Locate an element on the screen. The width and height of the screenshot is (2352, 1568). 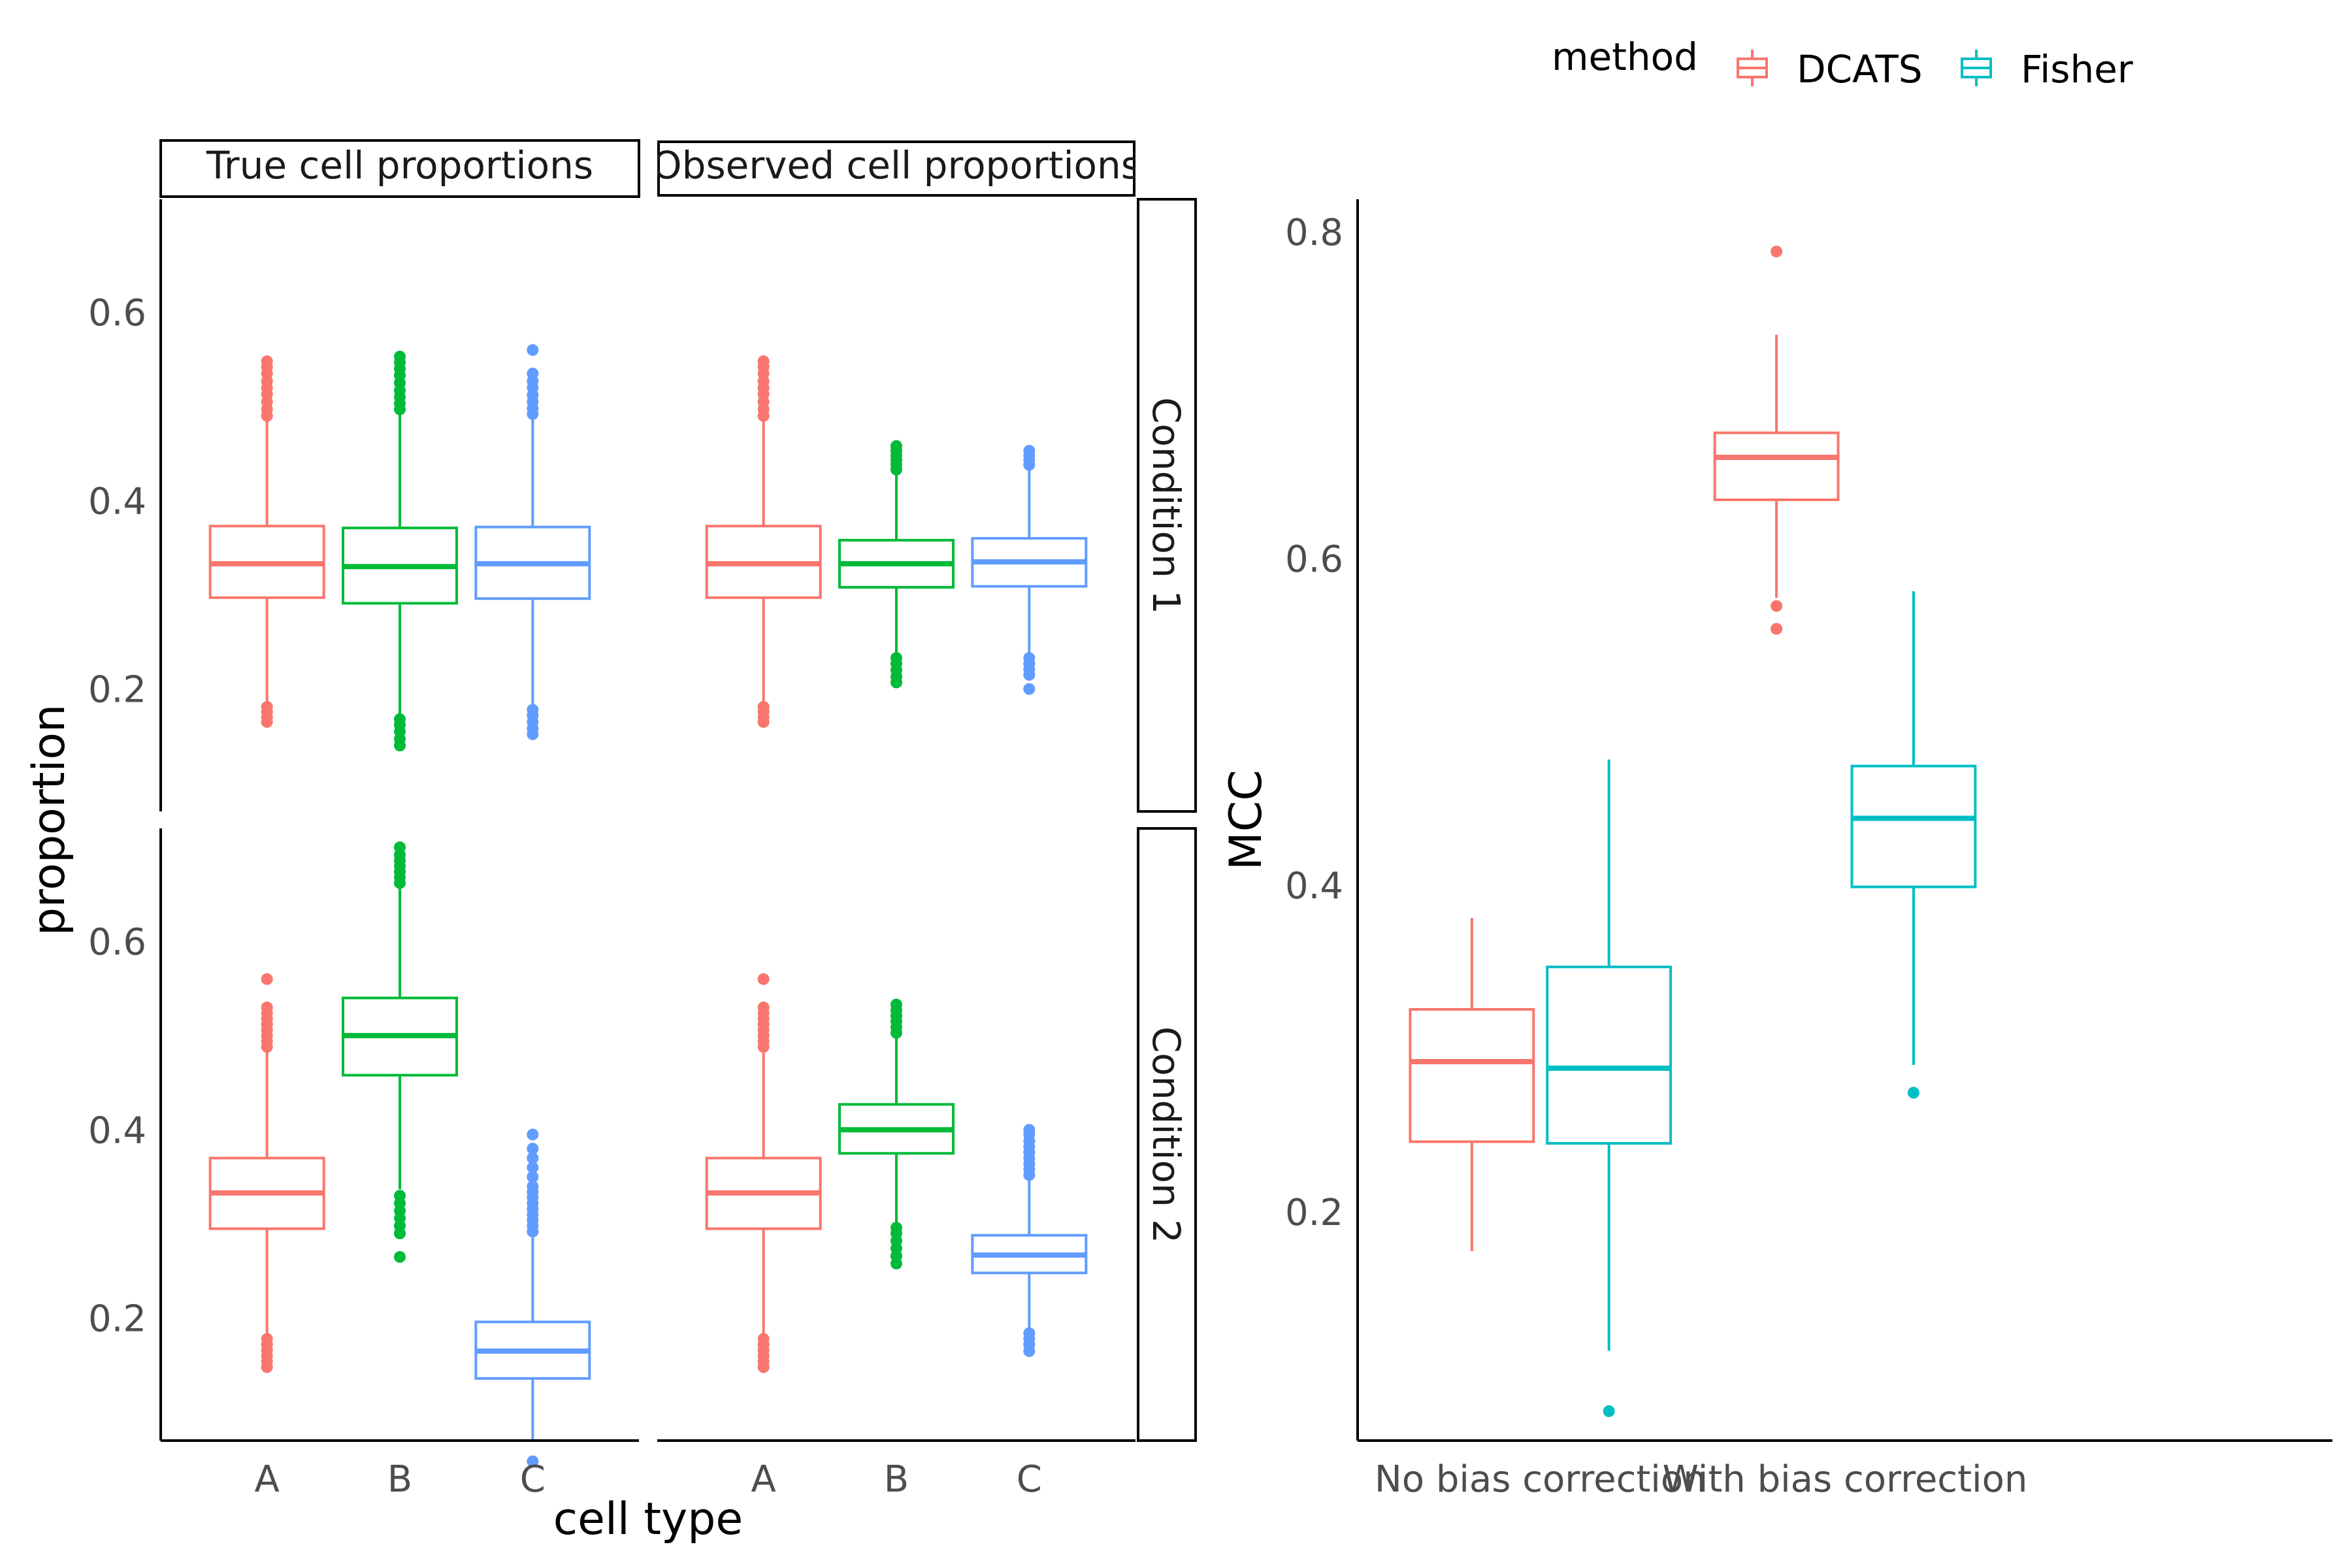
mcc-x-tick-label-with-bias-correction: With bias correction is located at coordinates (1845, 1479).